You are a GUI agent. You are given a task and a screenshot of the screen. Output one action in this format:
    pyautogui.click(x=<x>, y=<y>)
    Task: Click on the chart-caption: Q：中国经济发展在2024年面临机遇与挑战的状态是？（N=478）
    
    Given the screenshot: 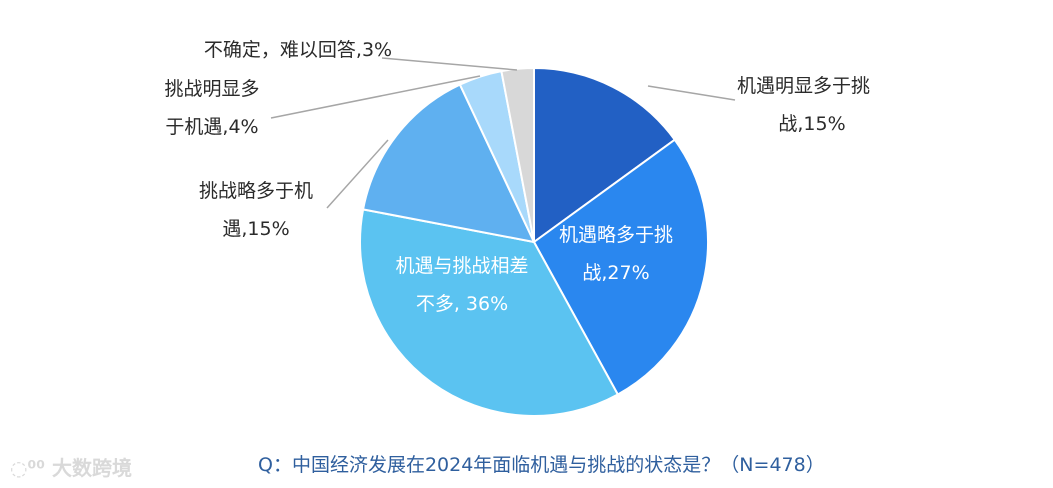 What is the action you would take?
    pyautogui.click(x=541, y=465)
    